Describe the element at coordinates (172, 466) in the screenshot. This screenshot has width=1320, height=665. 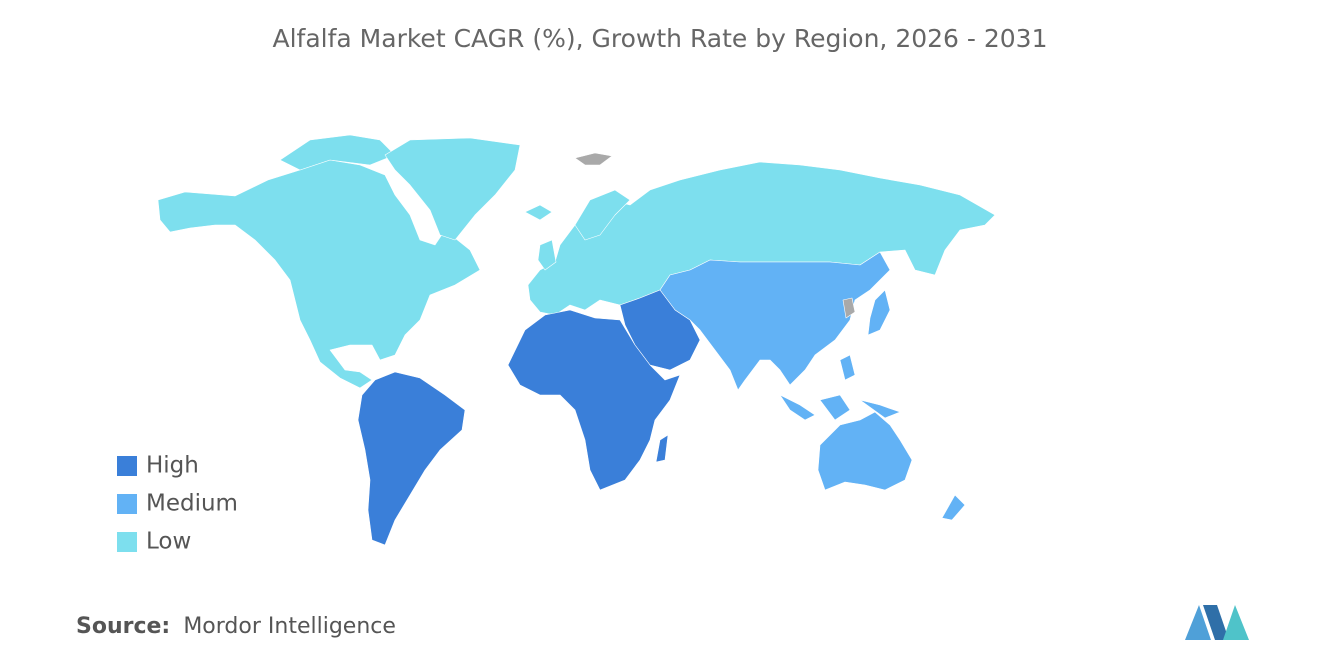
I see `legend-label: High` at that location.